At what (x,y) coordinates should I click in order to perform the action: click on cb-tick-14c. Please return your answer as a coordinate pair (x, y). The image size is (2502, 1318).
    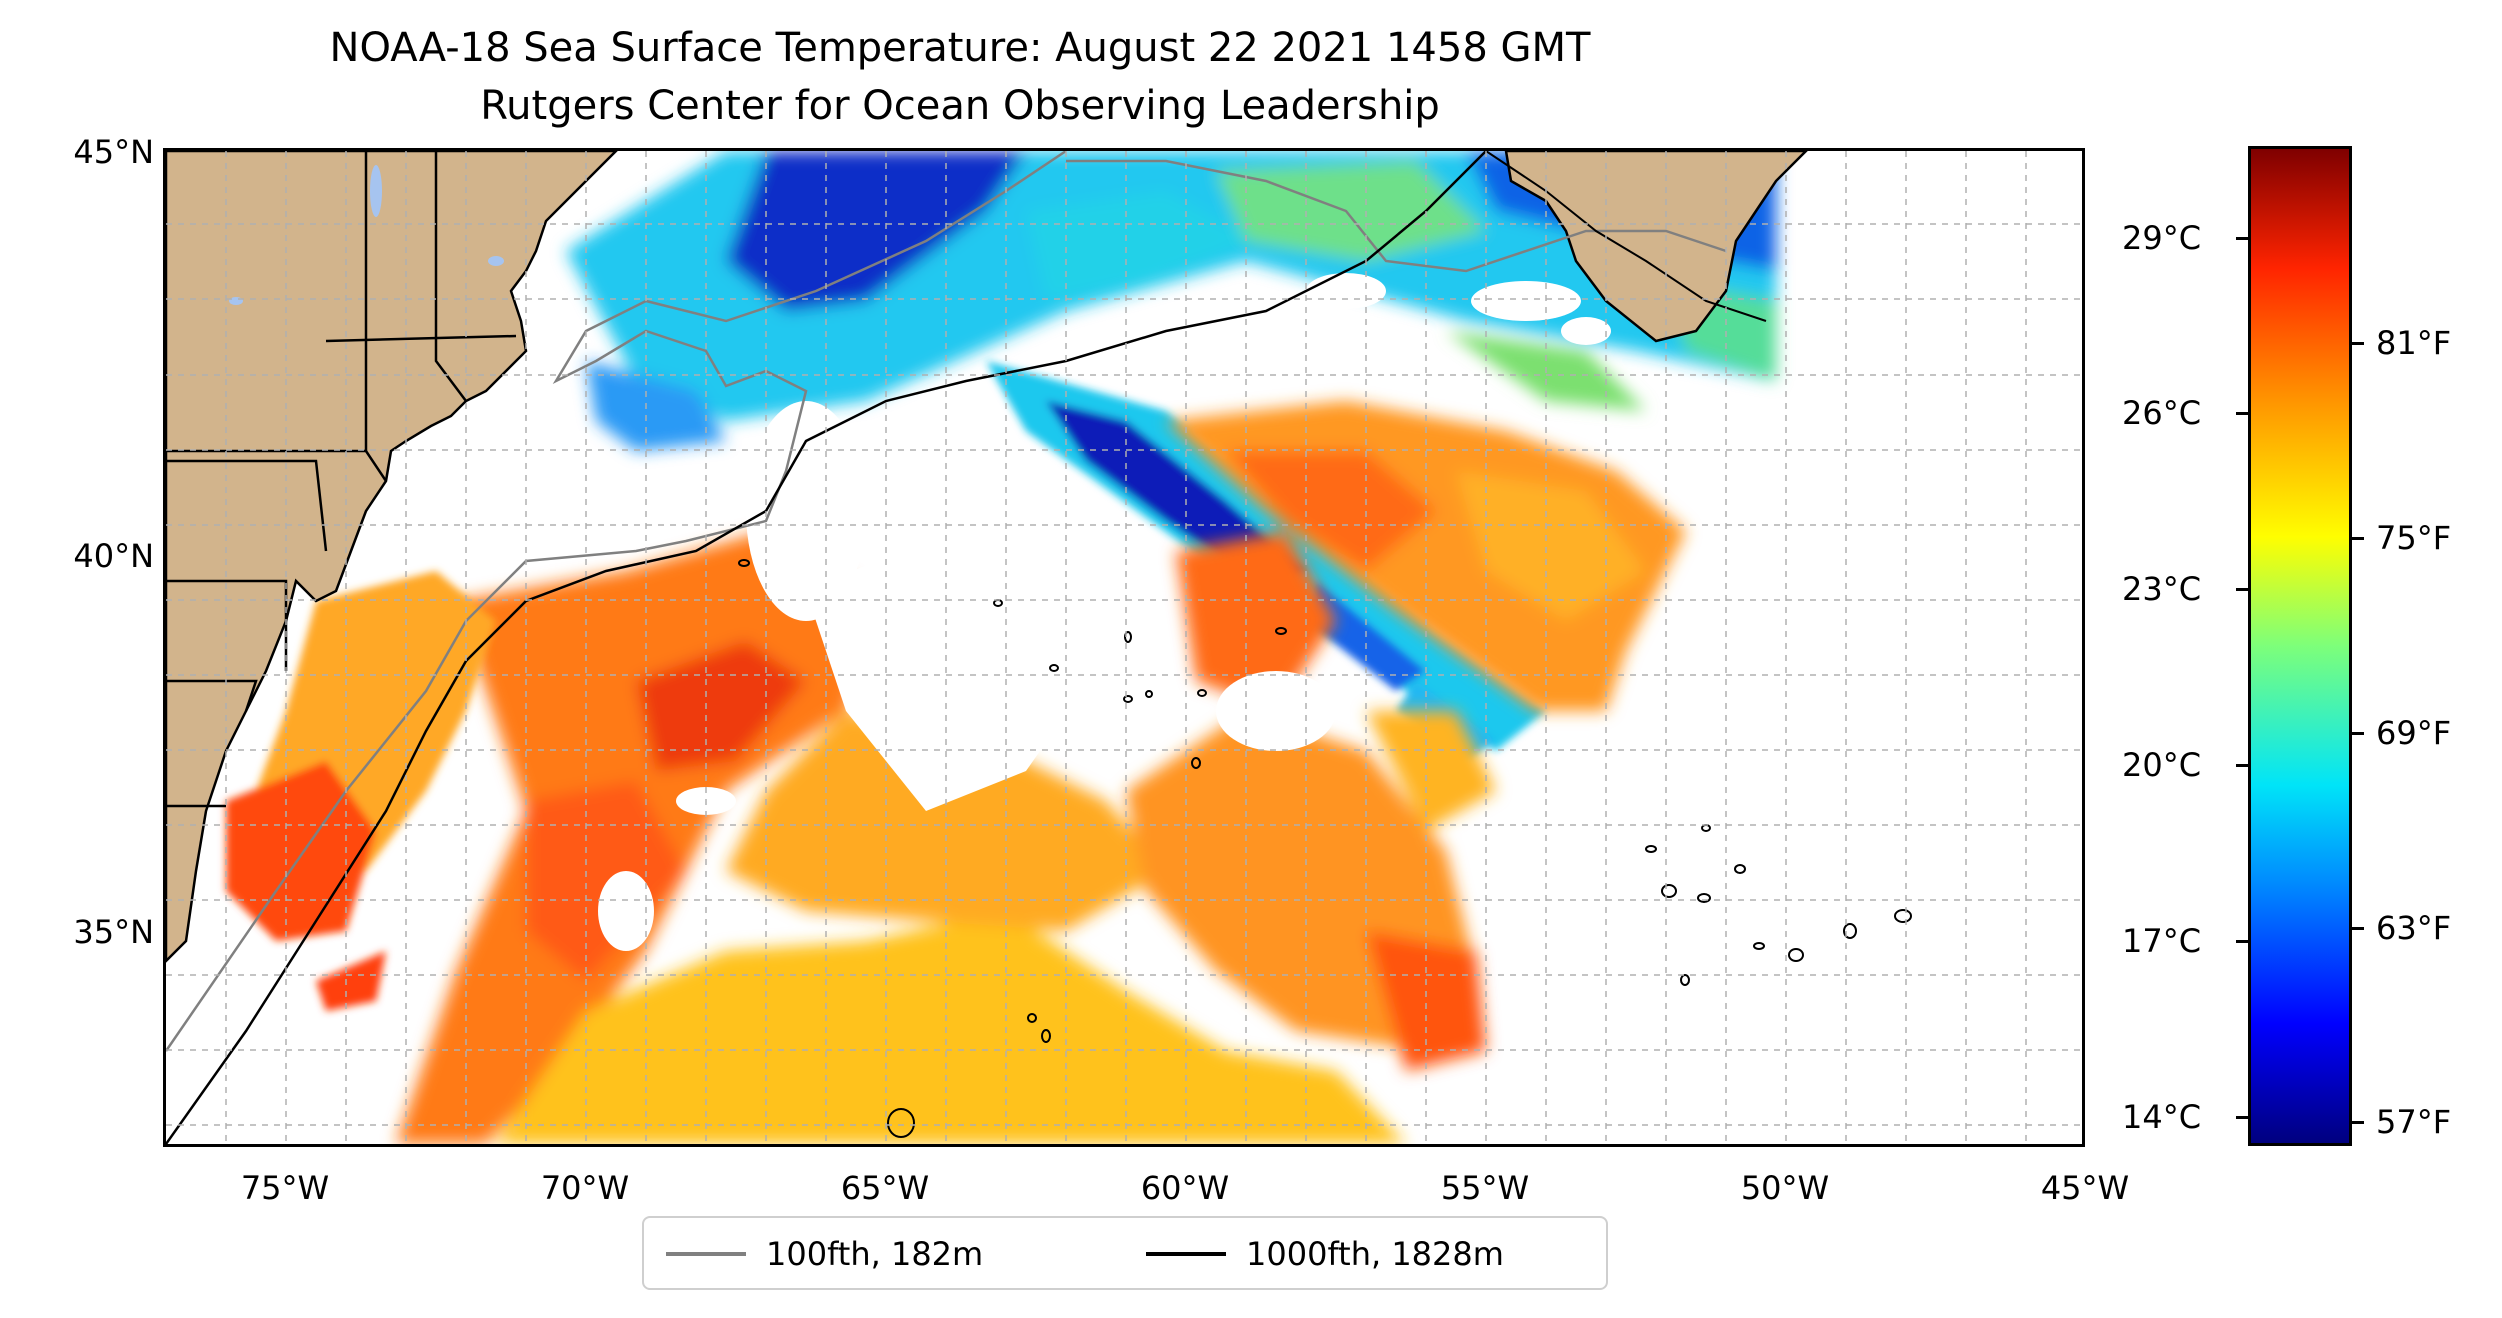
    Looking at the image, I should click on (2242, 1117).